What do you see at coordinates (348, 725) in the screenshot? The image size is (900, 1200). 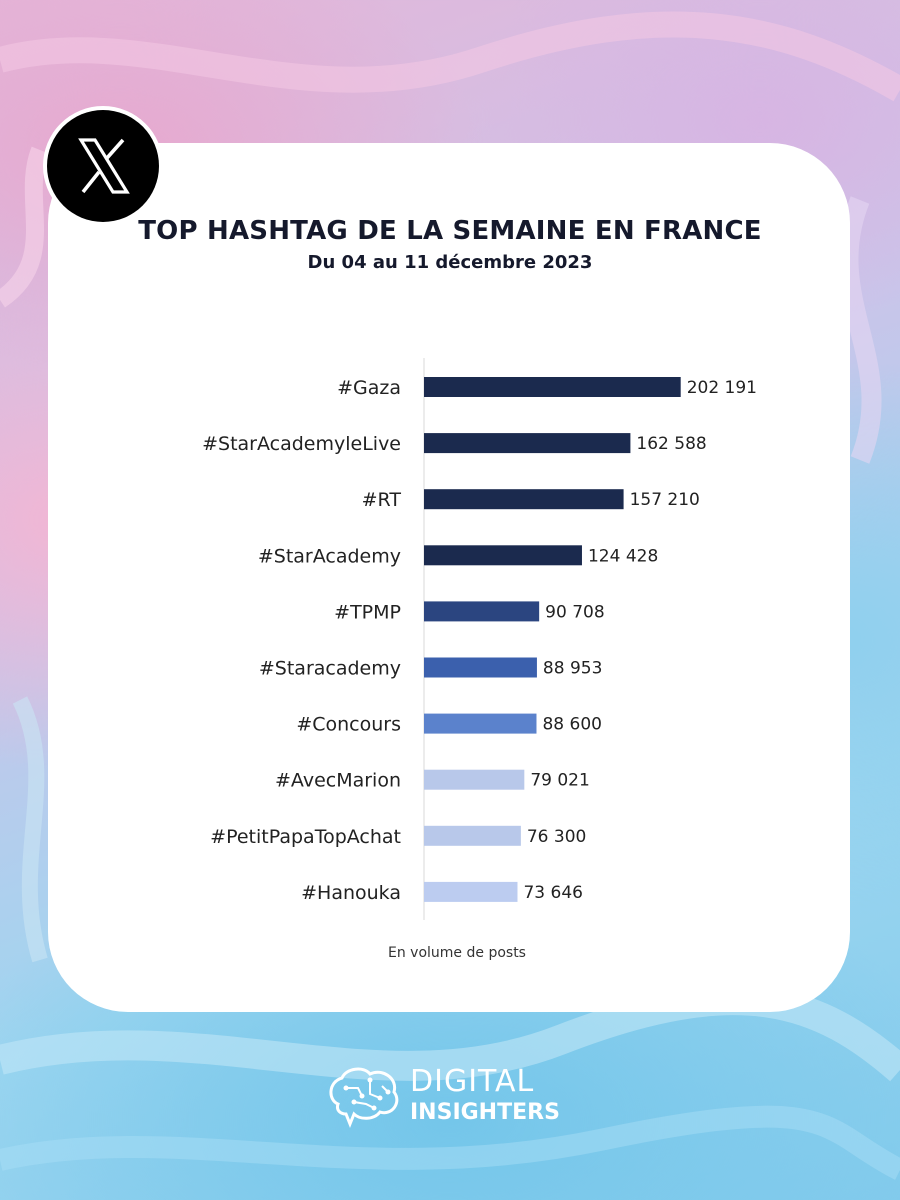 I see `category-label: #Concours` at bounding box center [348, 725].